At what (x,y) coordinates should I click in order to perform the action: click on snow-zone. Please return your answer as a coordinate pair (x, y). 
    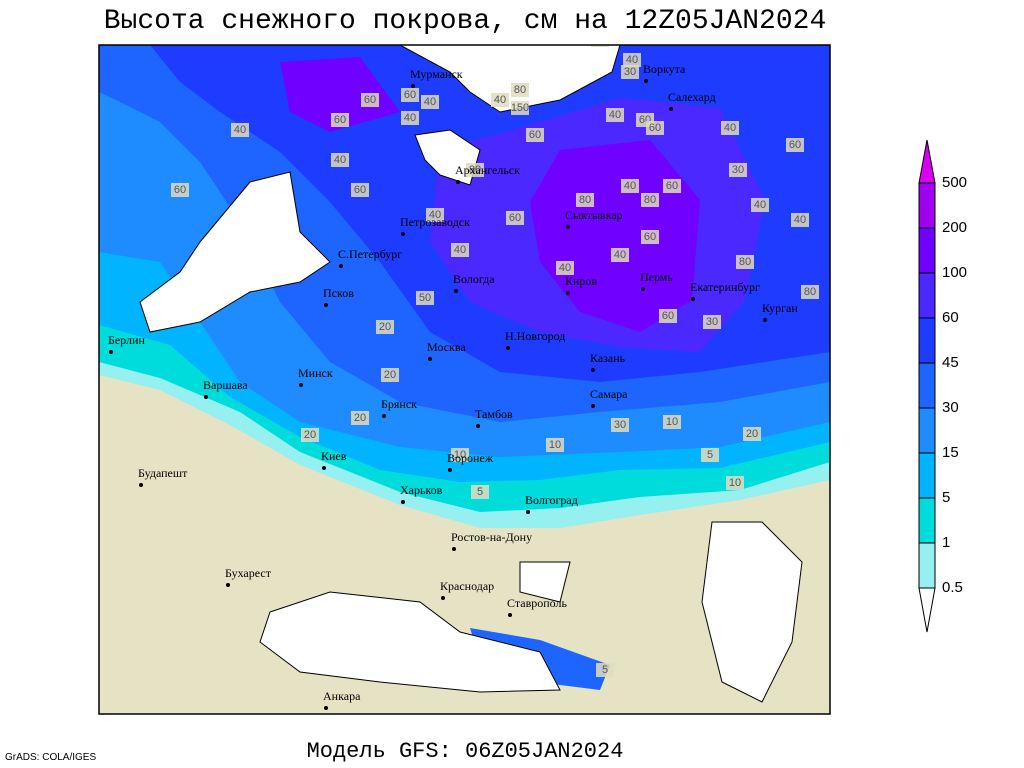
    Looking at the image, I should click on (615, 236).